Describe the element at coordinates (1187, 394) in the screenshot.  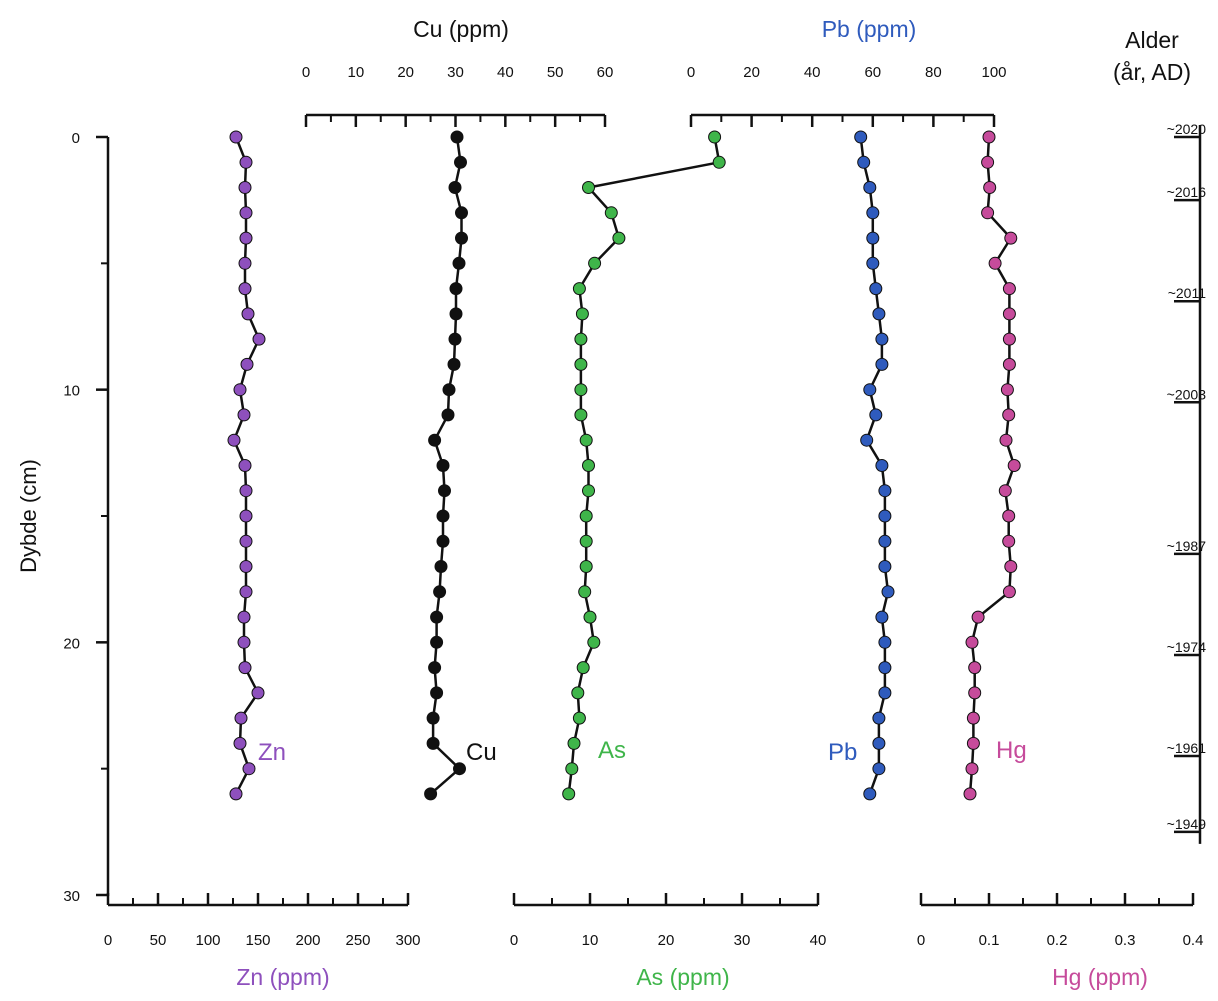
I see `age-tick-label: ~2003` at that location.